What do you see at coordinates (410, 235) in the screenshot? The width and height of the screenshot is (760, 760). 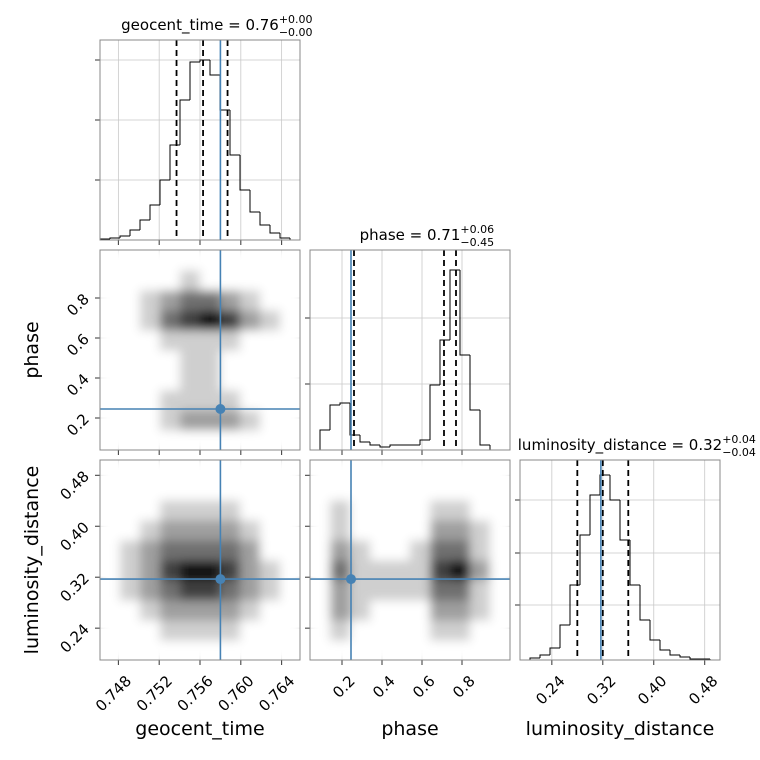 I see `title-text: phase = 0.71` at bounding box center [410, 235].